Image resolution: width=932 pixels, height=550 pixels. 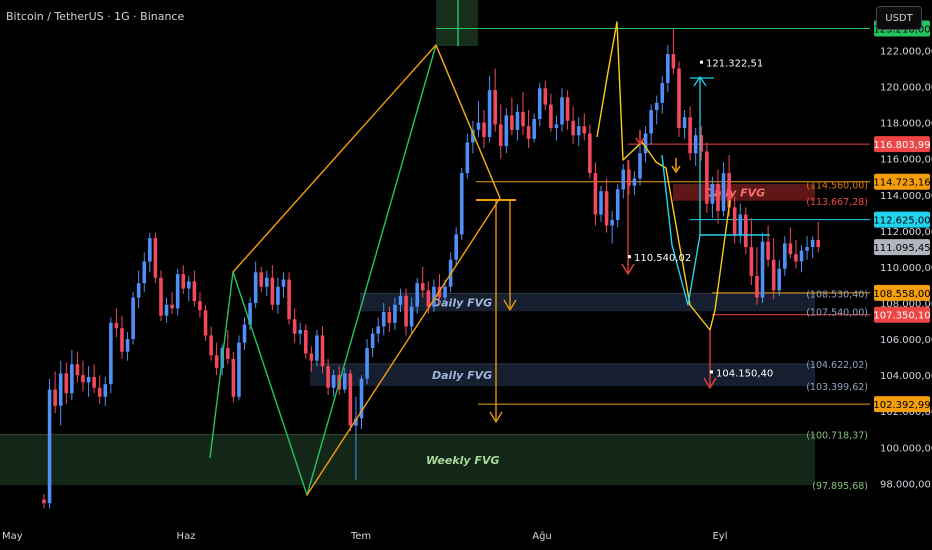 What do you see at coordinates (906, 304) in the screenshot?
I see `price-tick: 108.000,00` at bounding box center [906, 304].